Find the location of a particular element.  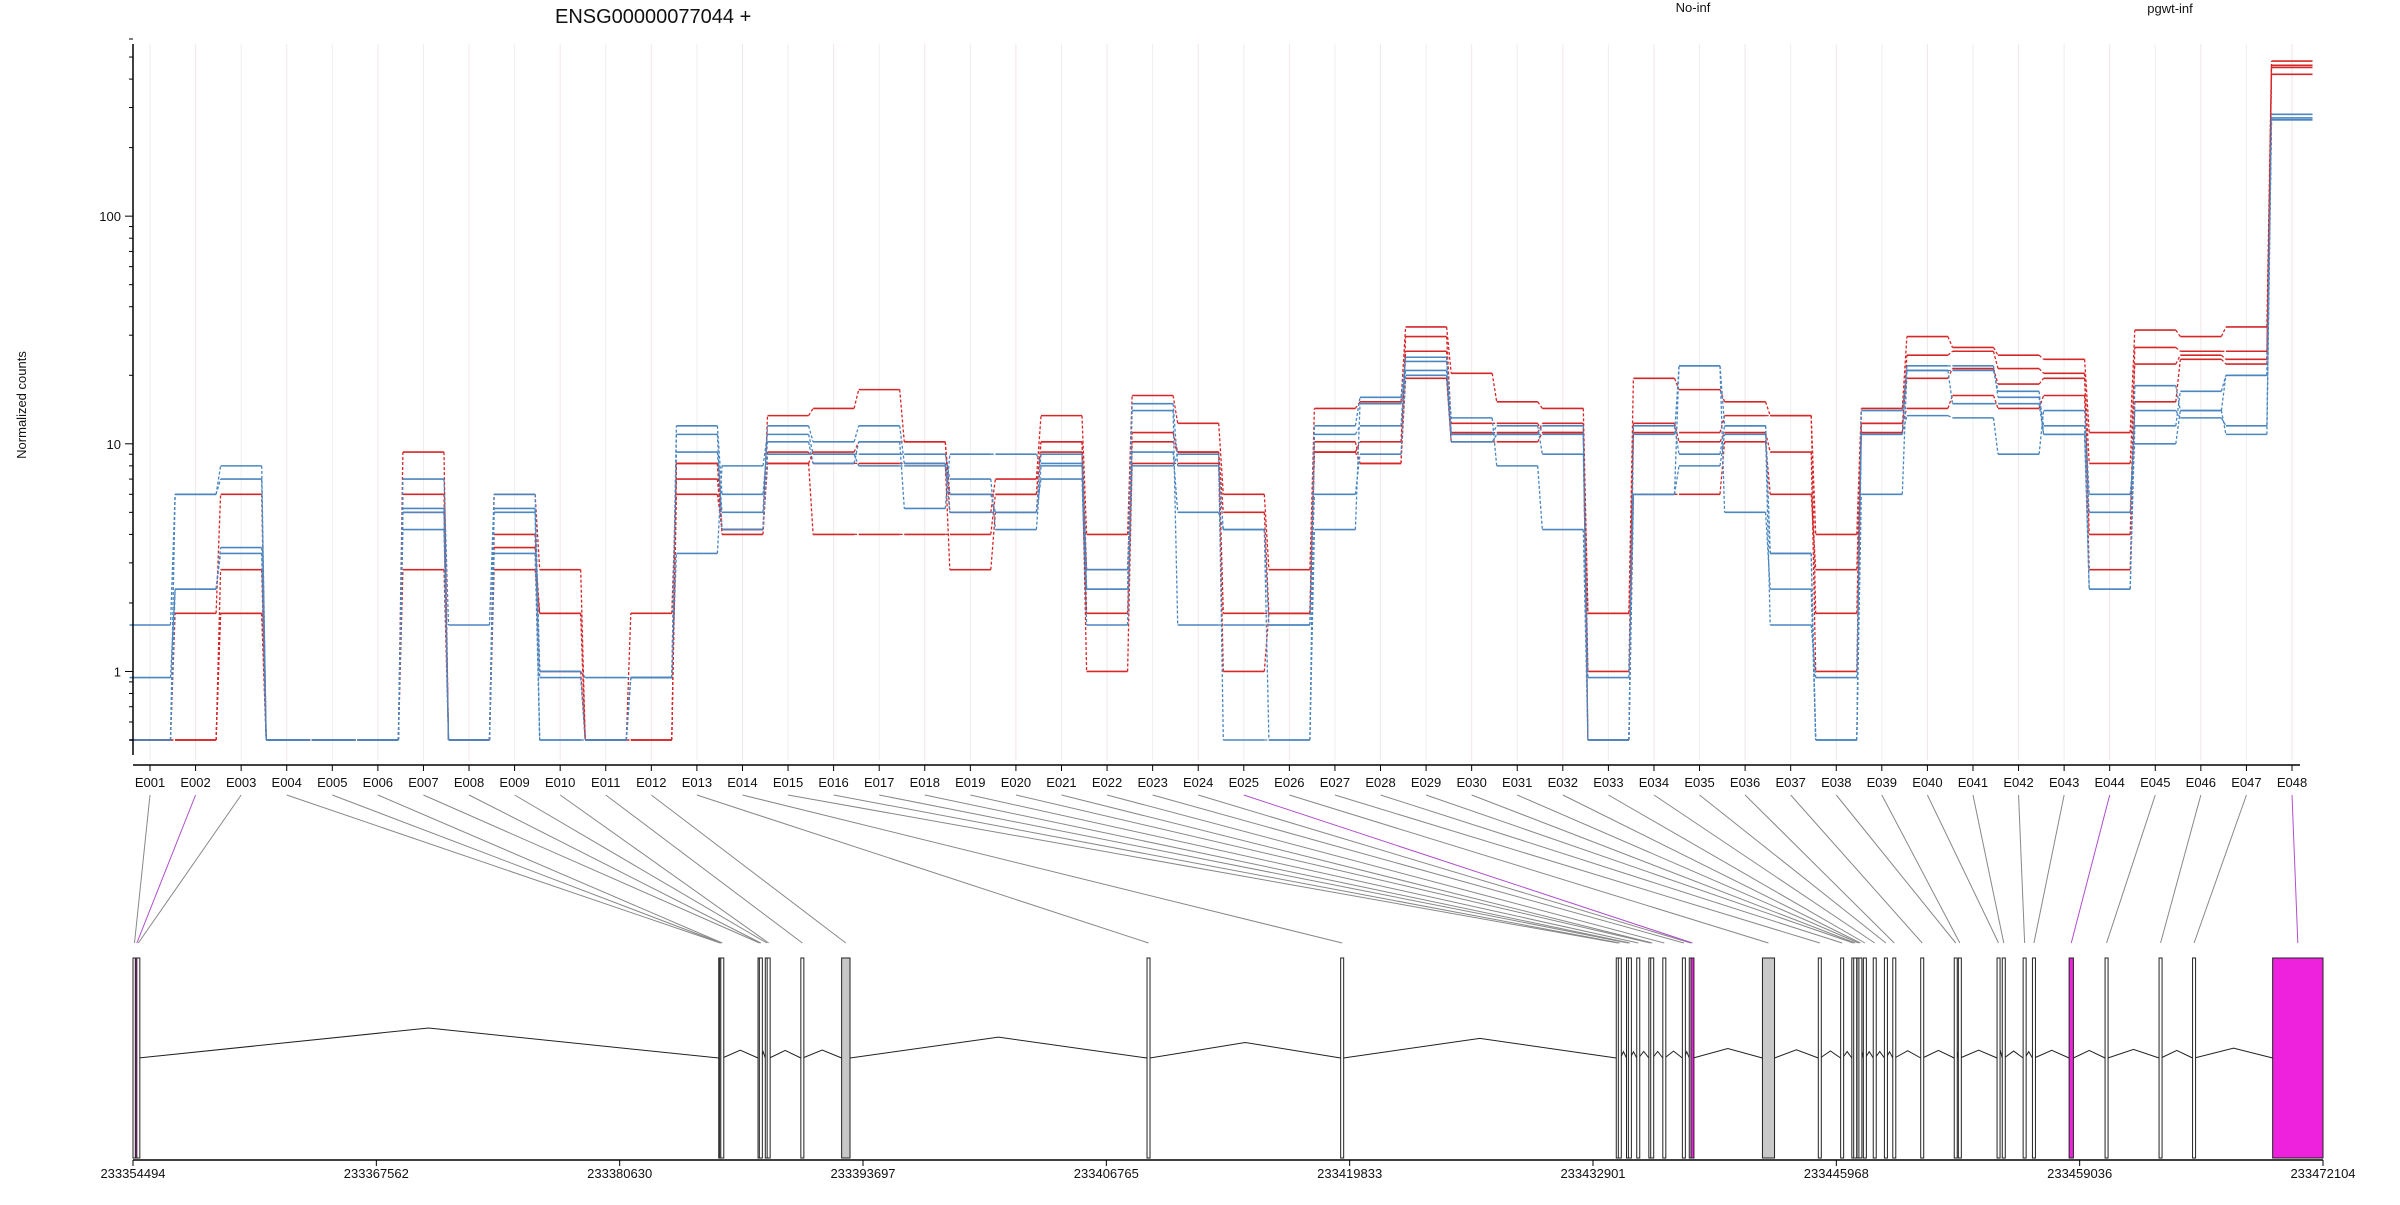

exon-label: E005 is located at coordinates (332, 782).